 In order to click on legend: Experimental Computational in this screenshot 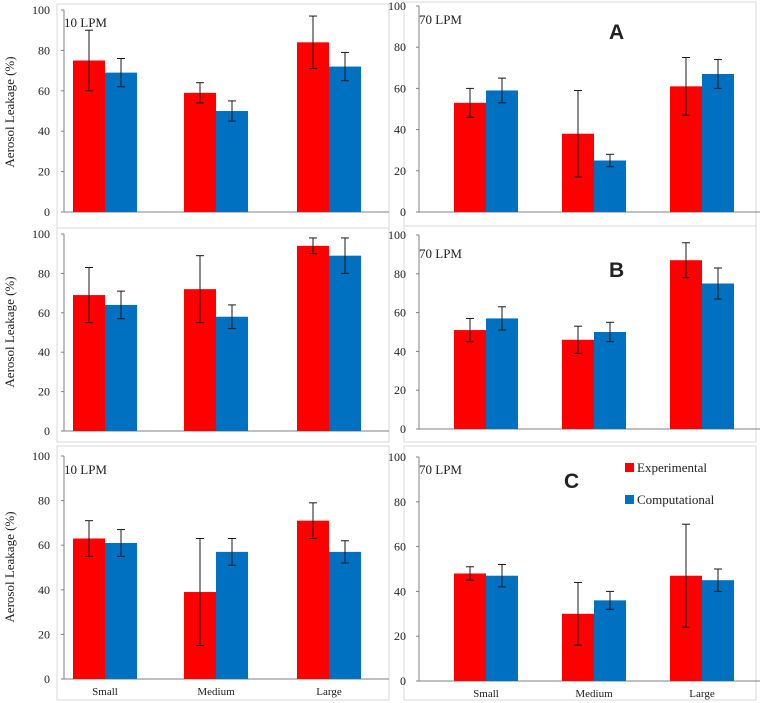, I will do `click(670, 483)`.